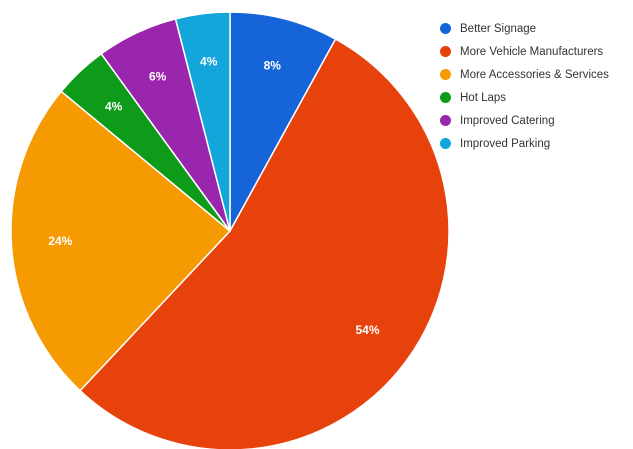 This screenshot has width=633, height=449. I want to click on slice-label: 6%, so click(158, 76).